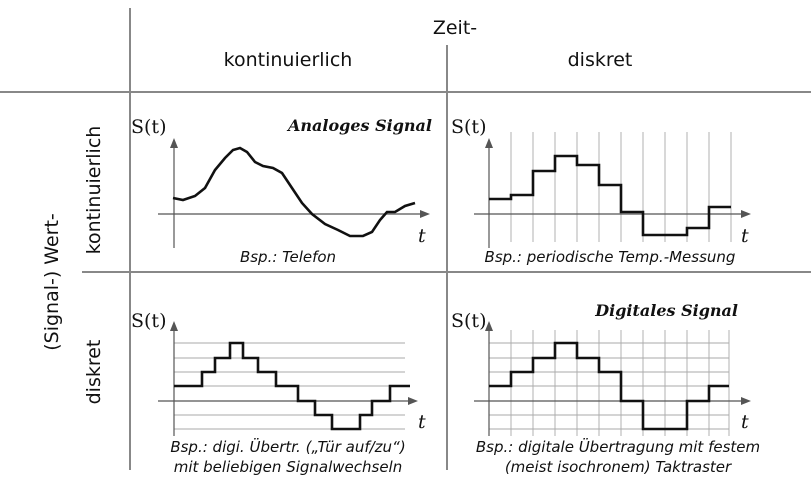 The width and height of the screenshot is (811, 497). I want to click on analog-signal-panel: S(t) t Analoges Signal Bsp.: Telefon, so click(281, 191).